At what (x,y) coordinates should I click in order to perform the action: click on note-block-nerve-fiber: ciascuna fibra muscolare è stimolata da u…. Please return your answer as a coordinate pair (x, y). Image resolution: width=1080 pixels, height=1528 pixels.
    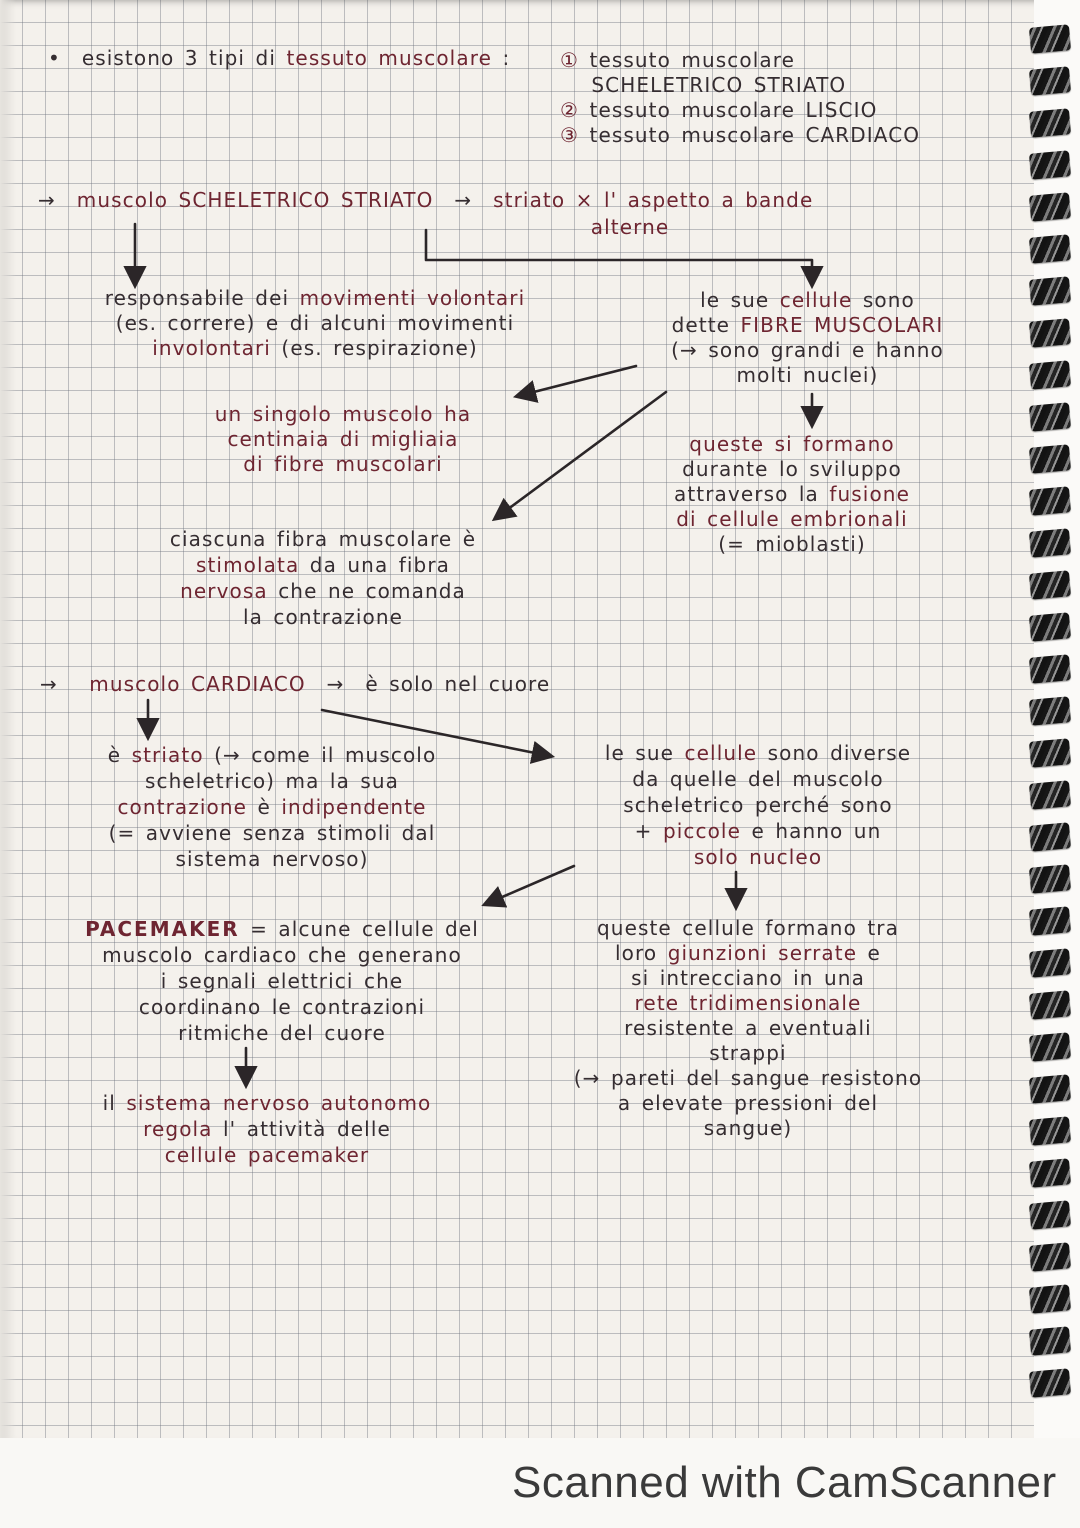
    Looking at the image, I should click on (323, 578).